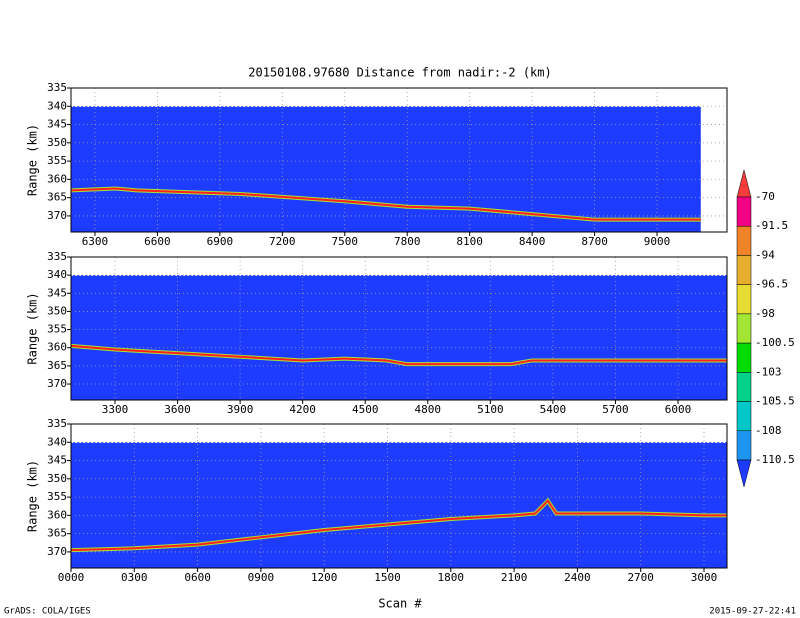  I want to click on x-tick-label: 7800, so click(407, 241).